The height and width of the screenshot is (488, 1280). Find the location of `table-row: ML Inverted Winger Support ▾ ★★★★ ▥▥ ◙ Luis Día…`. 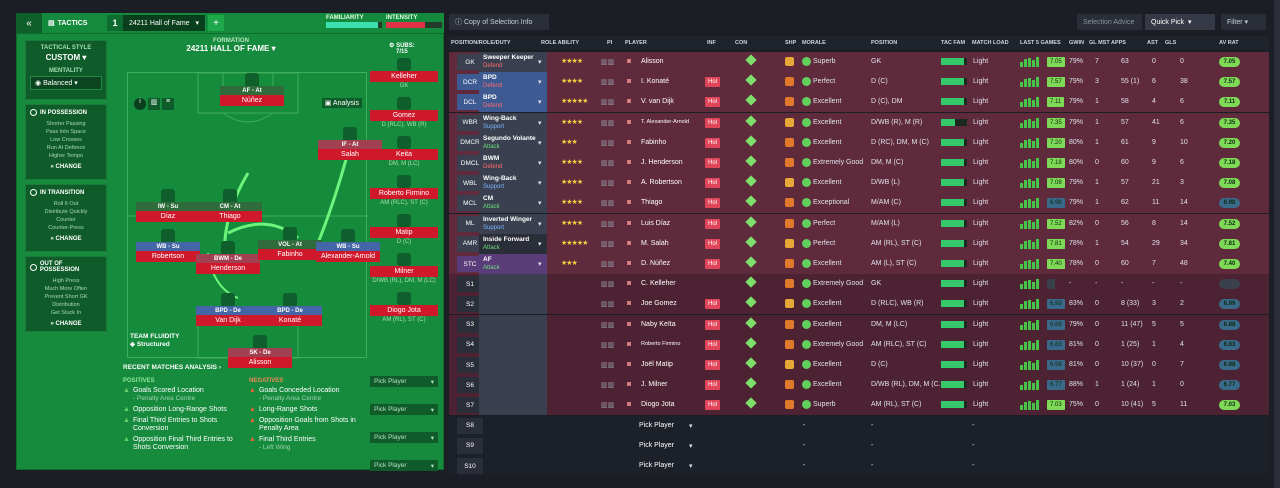

table-row: ML Inverted Winger Support ▾ ★★★★ ▥▥ ◙ Luis Día… is located at coordinates (859, 223).